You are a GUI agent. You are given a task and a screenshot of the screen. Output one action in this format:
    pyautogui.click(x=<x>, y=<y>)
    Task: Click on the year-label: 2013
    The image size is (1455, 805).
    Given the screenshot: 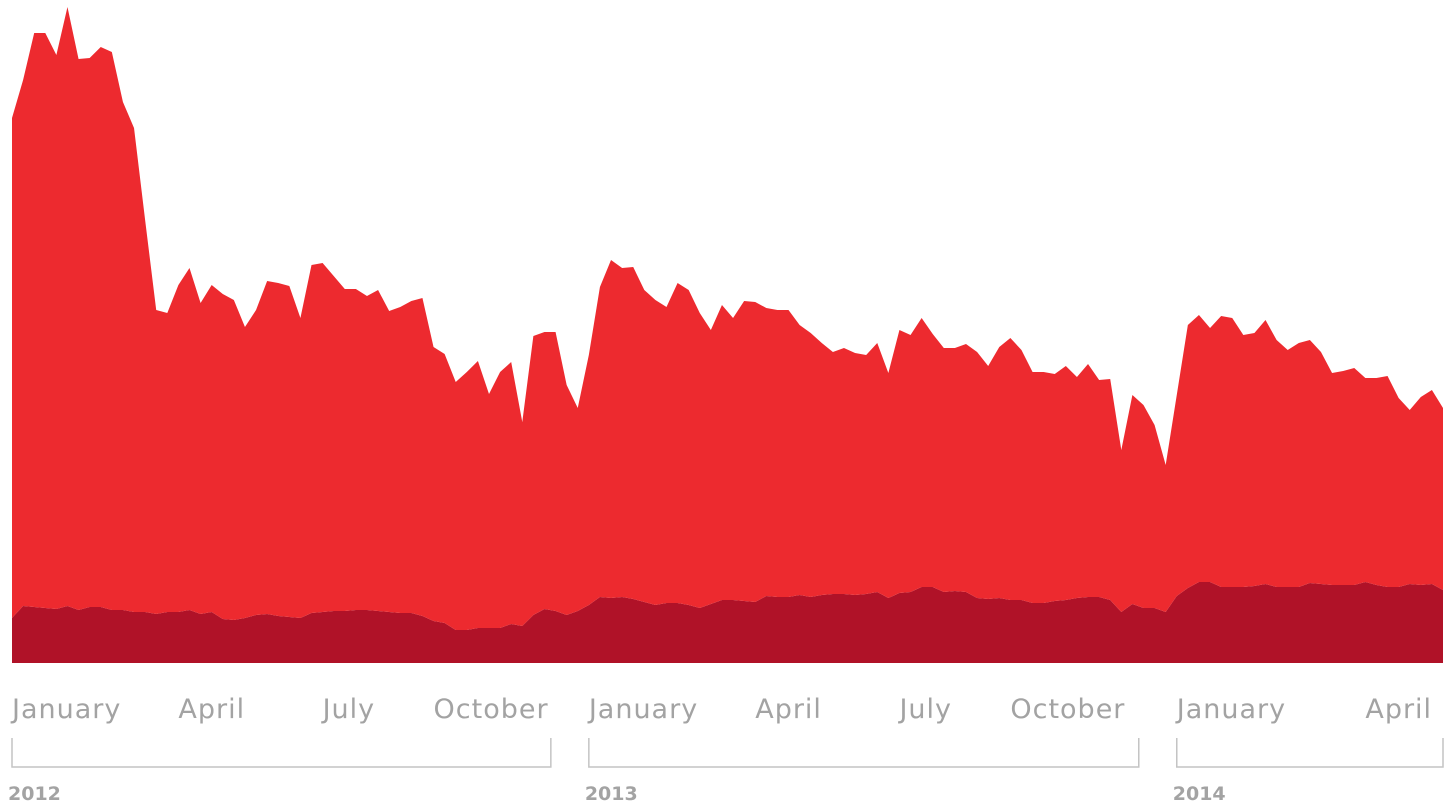 What is the action you would take?
    pyautogui.click(x=611, y=794)
    